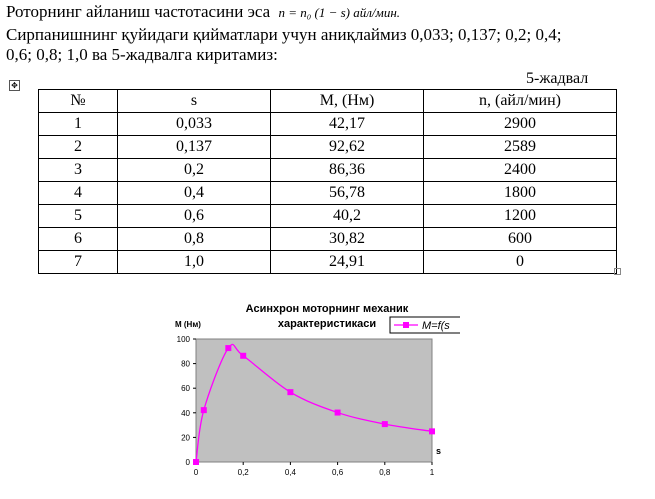 The image size is (655, 499). Describe the element at coordinates (557, 78) in the screenshot. I see `table-label: 5-жадвал` at that location.